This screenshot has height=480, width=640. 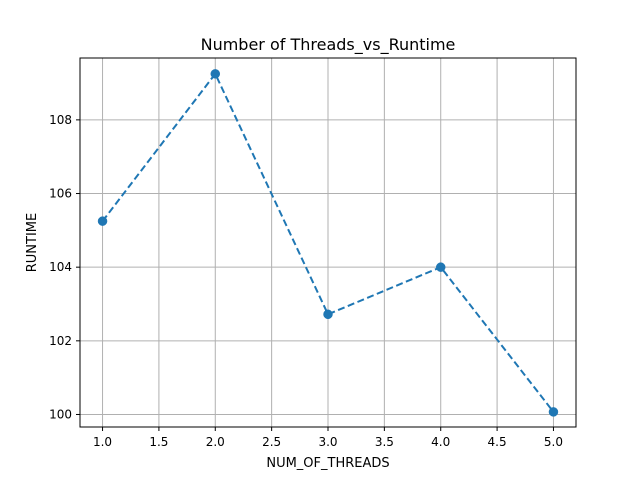 What do you see at coordinates (553, 442) in the screenshot?
I see `x-tick-label: 5.0` at bounding box center [553, 442].